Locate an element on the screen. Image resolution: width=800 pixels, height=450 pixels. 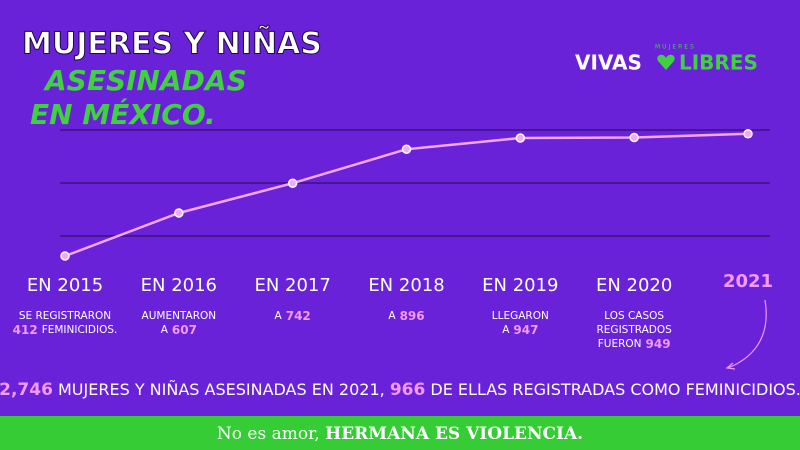
logo-text: LIBRES is located at coordinates (718, 63).